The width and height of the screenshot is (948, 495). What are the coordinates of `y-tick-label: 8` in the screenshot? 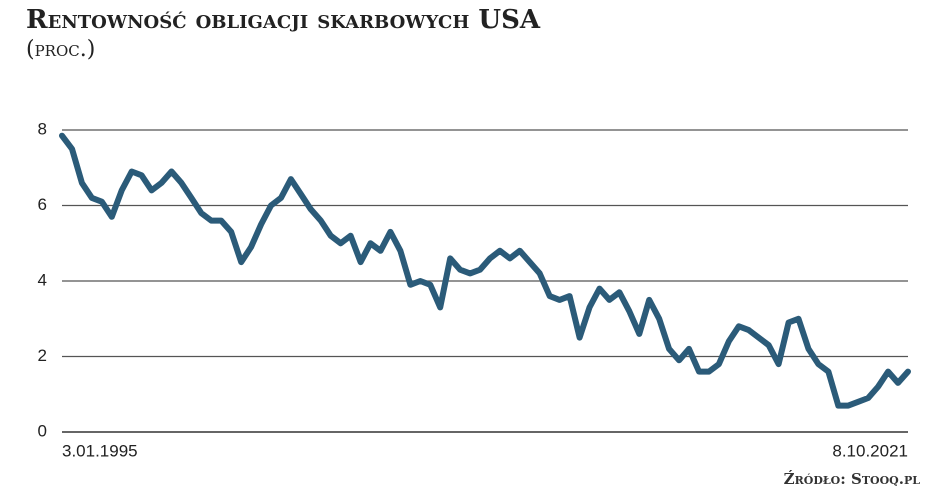 It's located at (42, 128).